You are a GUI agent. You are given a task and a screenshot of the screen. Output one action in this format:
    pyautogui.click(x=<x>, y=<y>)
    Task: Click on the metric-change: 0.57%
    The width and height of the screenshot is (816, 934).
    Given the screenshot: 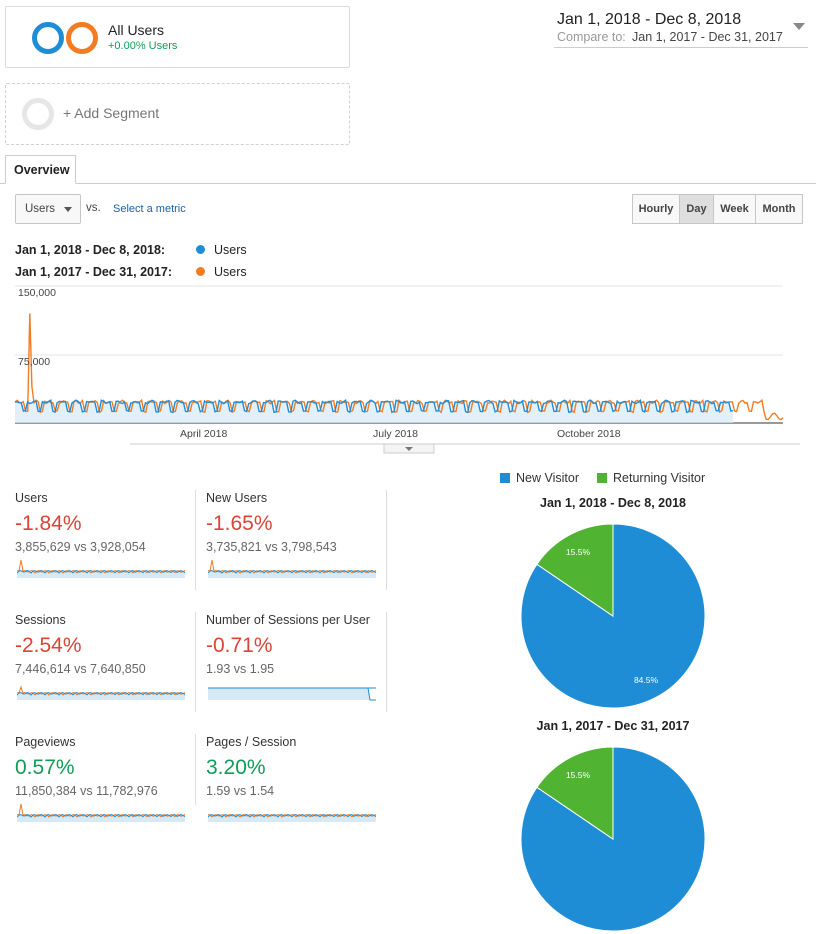 What is the action you would take?
    pyautogui.click(x=45, y=767)
    